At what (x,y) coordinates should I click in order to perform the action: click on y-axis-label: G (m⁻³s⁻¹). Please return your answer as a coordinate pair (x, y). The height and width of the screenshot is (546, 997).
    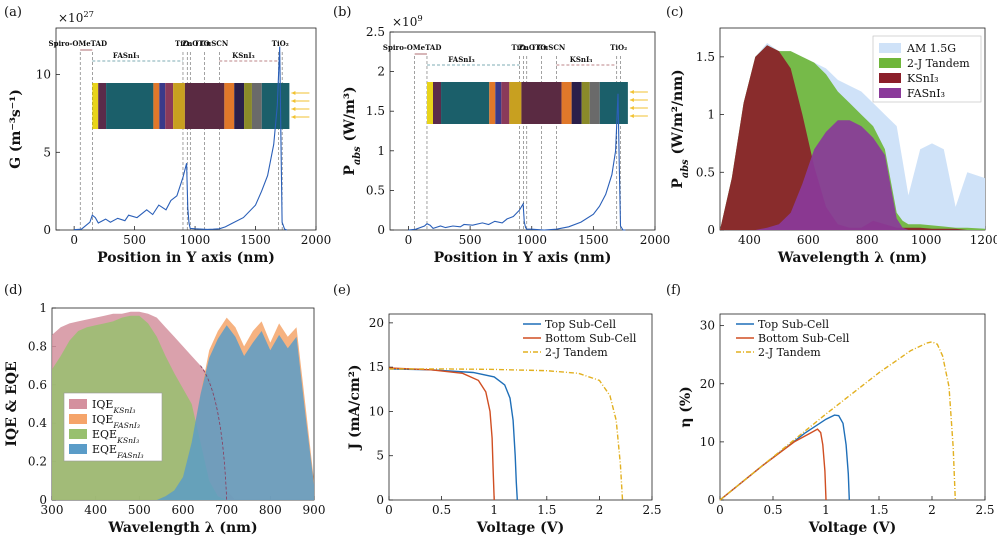
    Looking at the image, I should click on (16, 129).